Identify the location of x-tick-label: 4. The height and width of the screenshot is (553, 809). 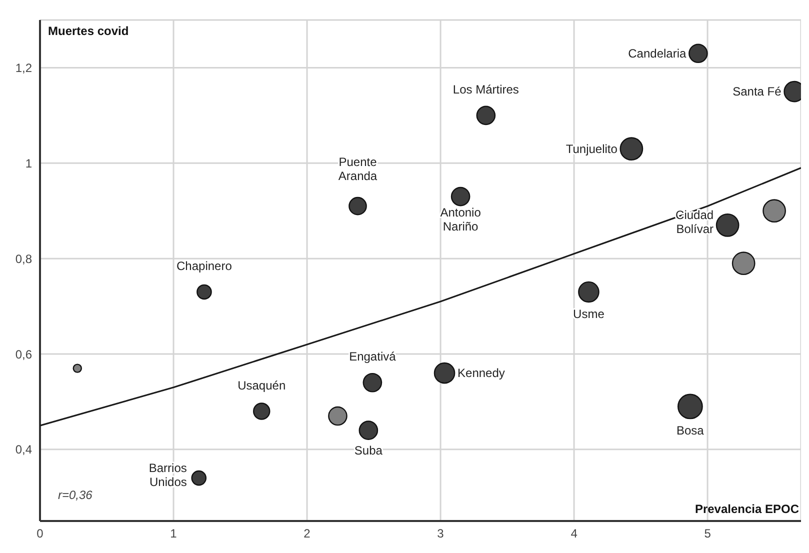
(574, 533).